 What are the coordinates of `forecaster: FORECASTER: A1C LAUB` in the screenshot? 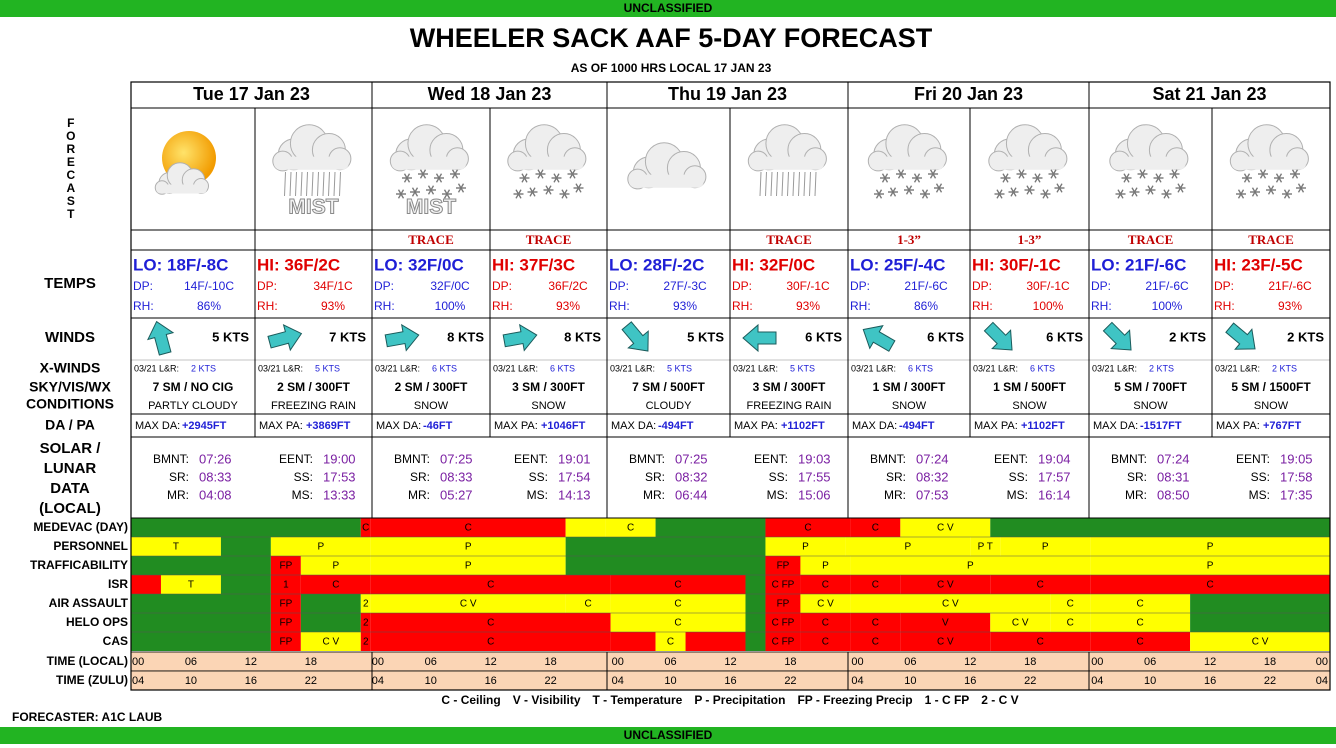 It's located at (87, 717).